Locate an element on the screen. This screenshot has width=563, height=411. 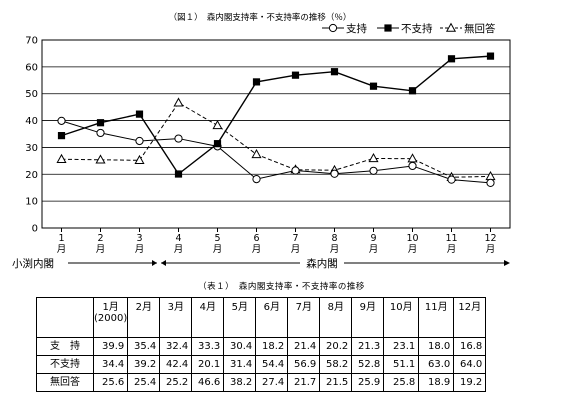
table-cell: 25.4 is located at coordinates (144, 382).